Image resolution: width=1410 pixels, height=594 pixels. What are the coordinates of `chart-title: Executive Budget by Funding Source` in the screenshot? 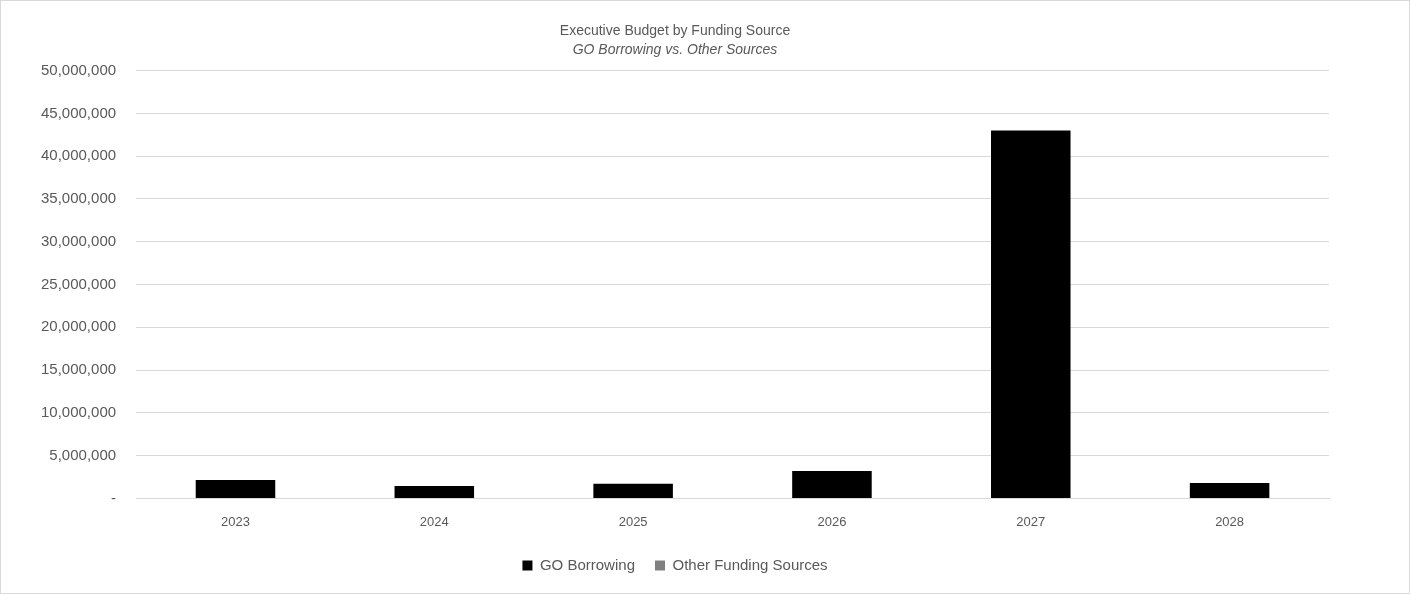 It's located at (675, 30).